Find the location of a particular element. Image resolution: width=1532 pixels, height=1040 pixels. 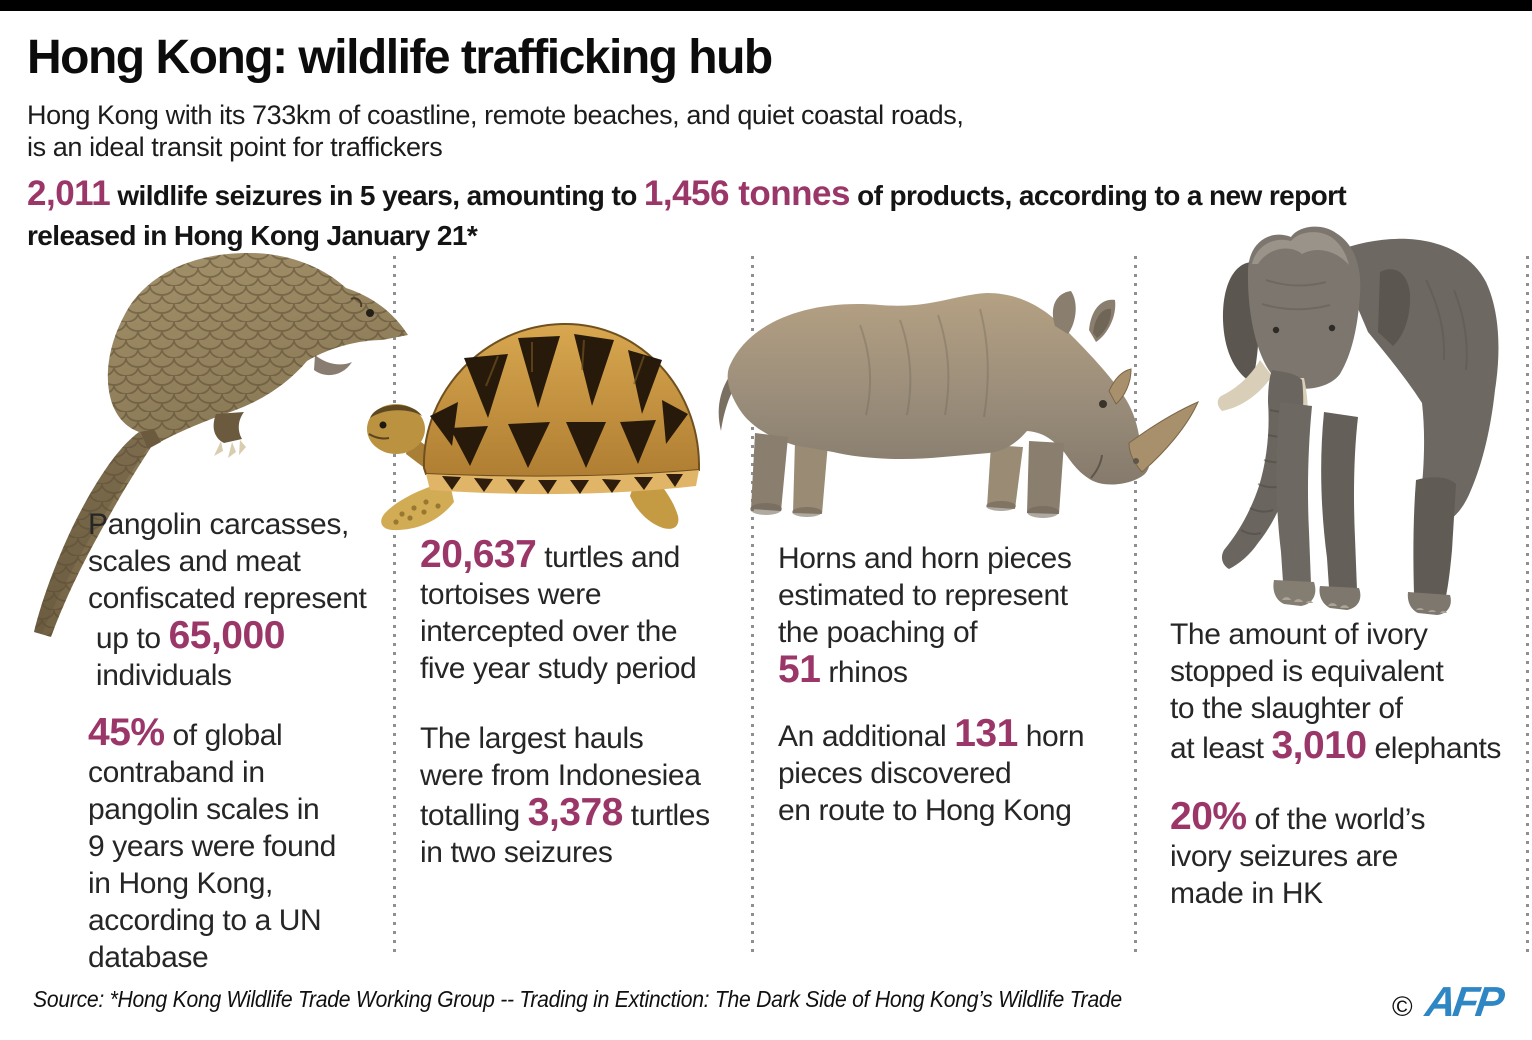

afp-logo: AFP is located at coordinates (1463, 1001).